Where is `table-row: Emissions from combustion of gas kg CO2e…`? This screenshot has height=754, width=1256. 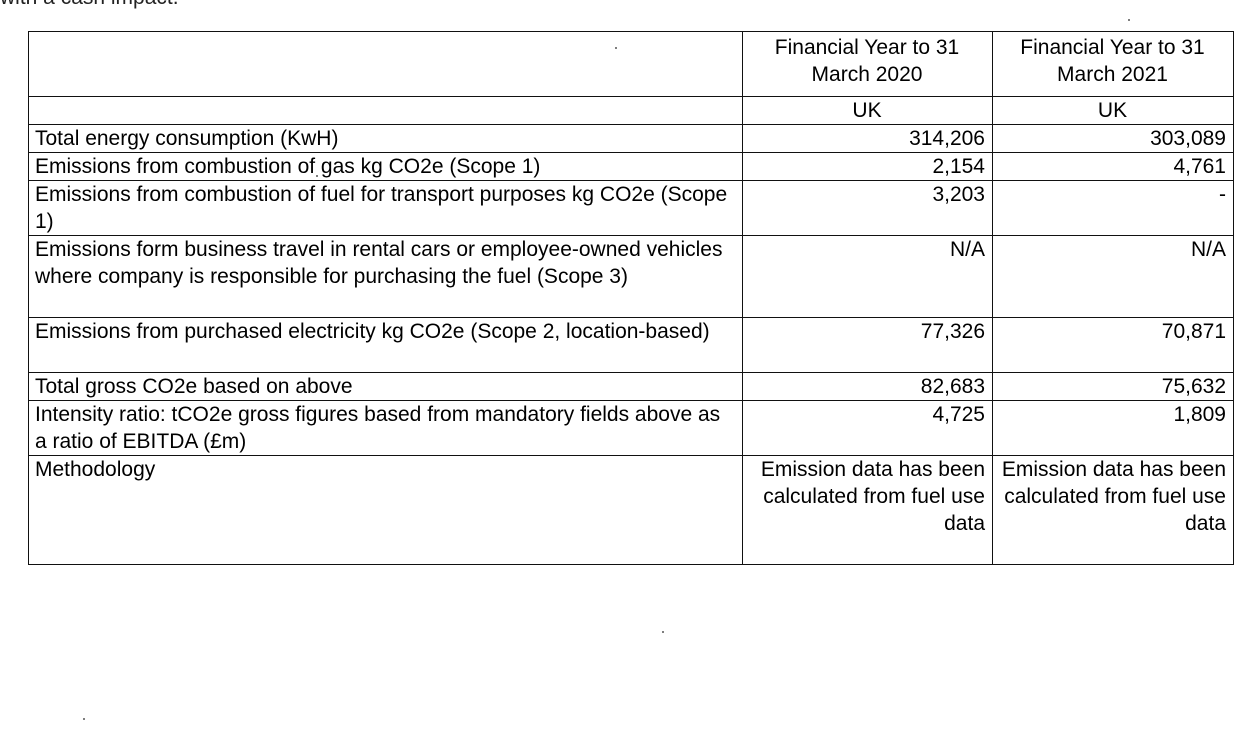 table-row: Emissions from combustion of gas kg CO2e… is located at coordinates (631, 166).